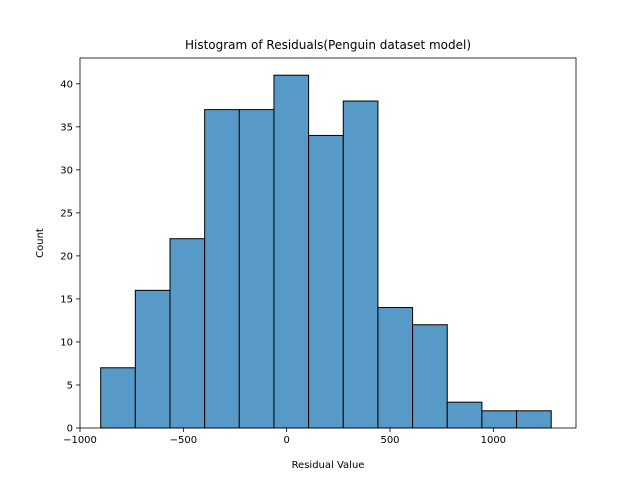  What do you see at coordinates (66, 127) in the screenshot?
I see `y-tick-label: 35` at bounding box center [66, 127].